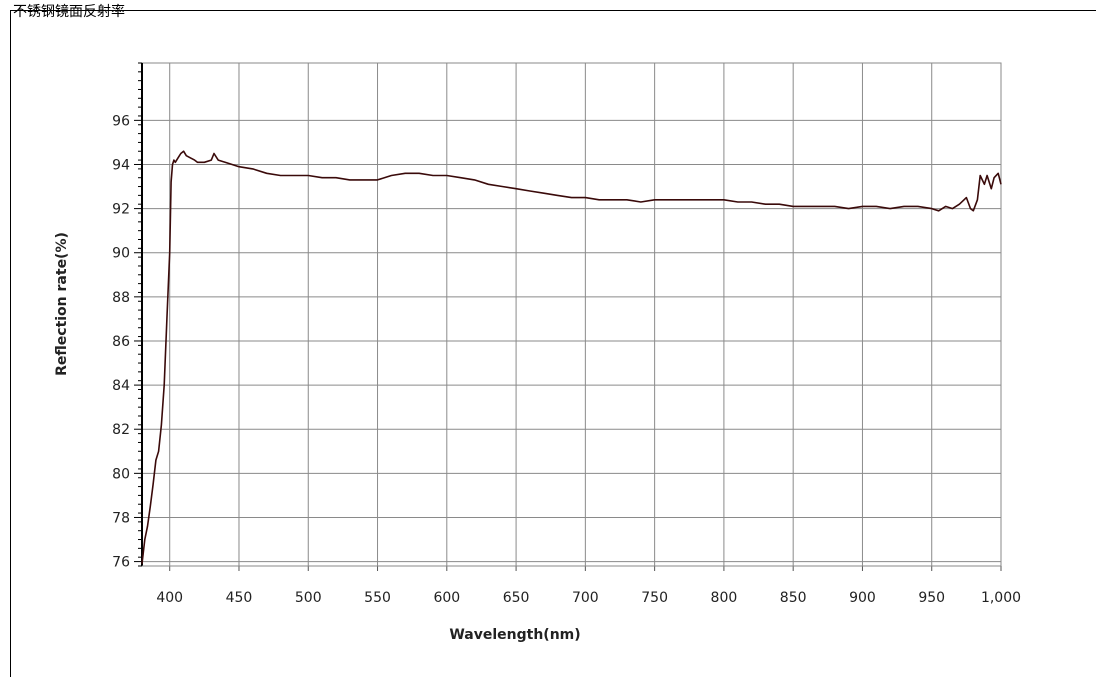  What do you see at coordinates (69, 12) in the screenshot?
I see `page-caption: 不锈钢镜面反射率` at bounding box center [69, 12].